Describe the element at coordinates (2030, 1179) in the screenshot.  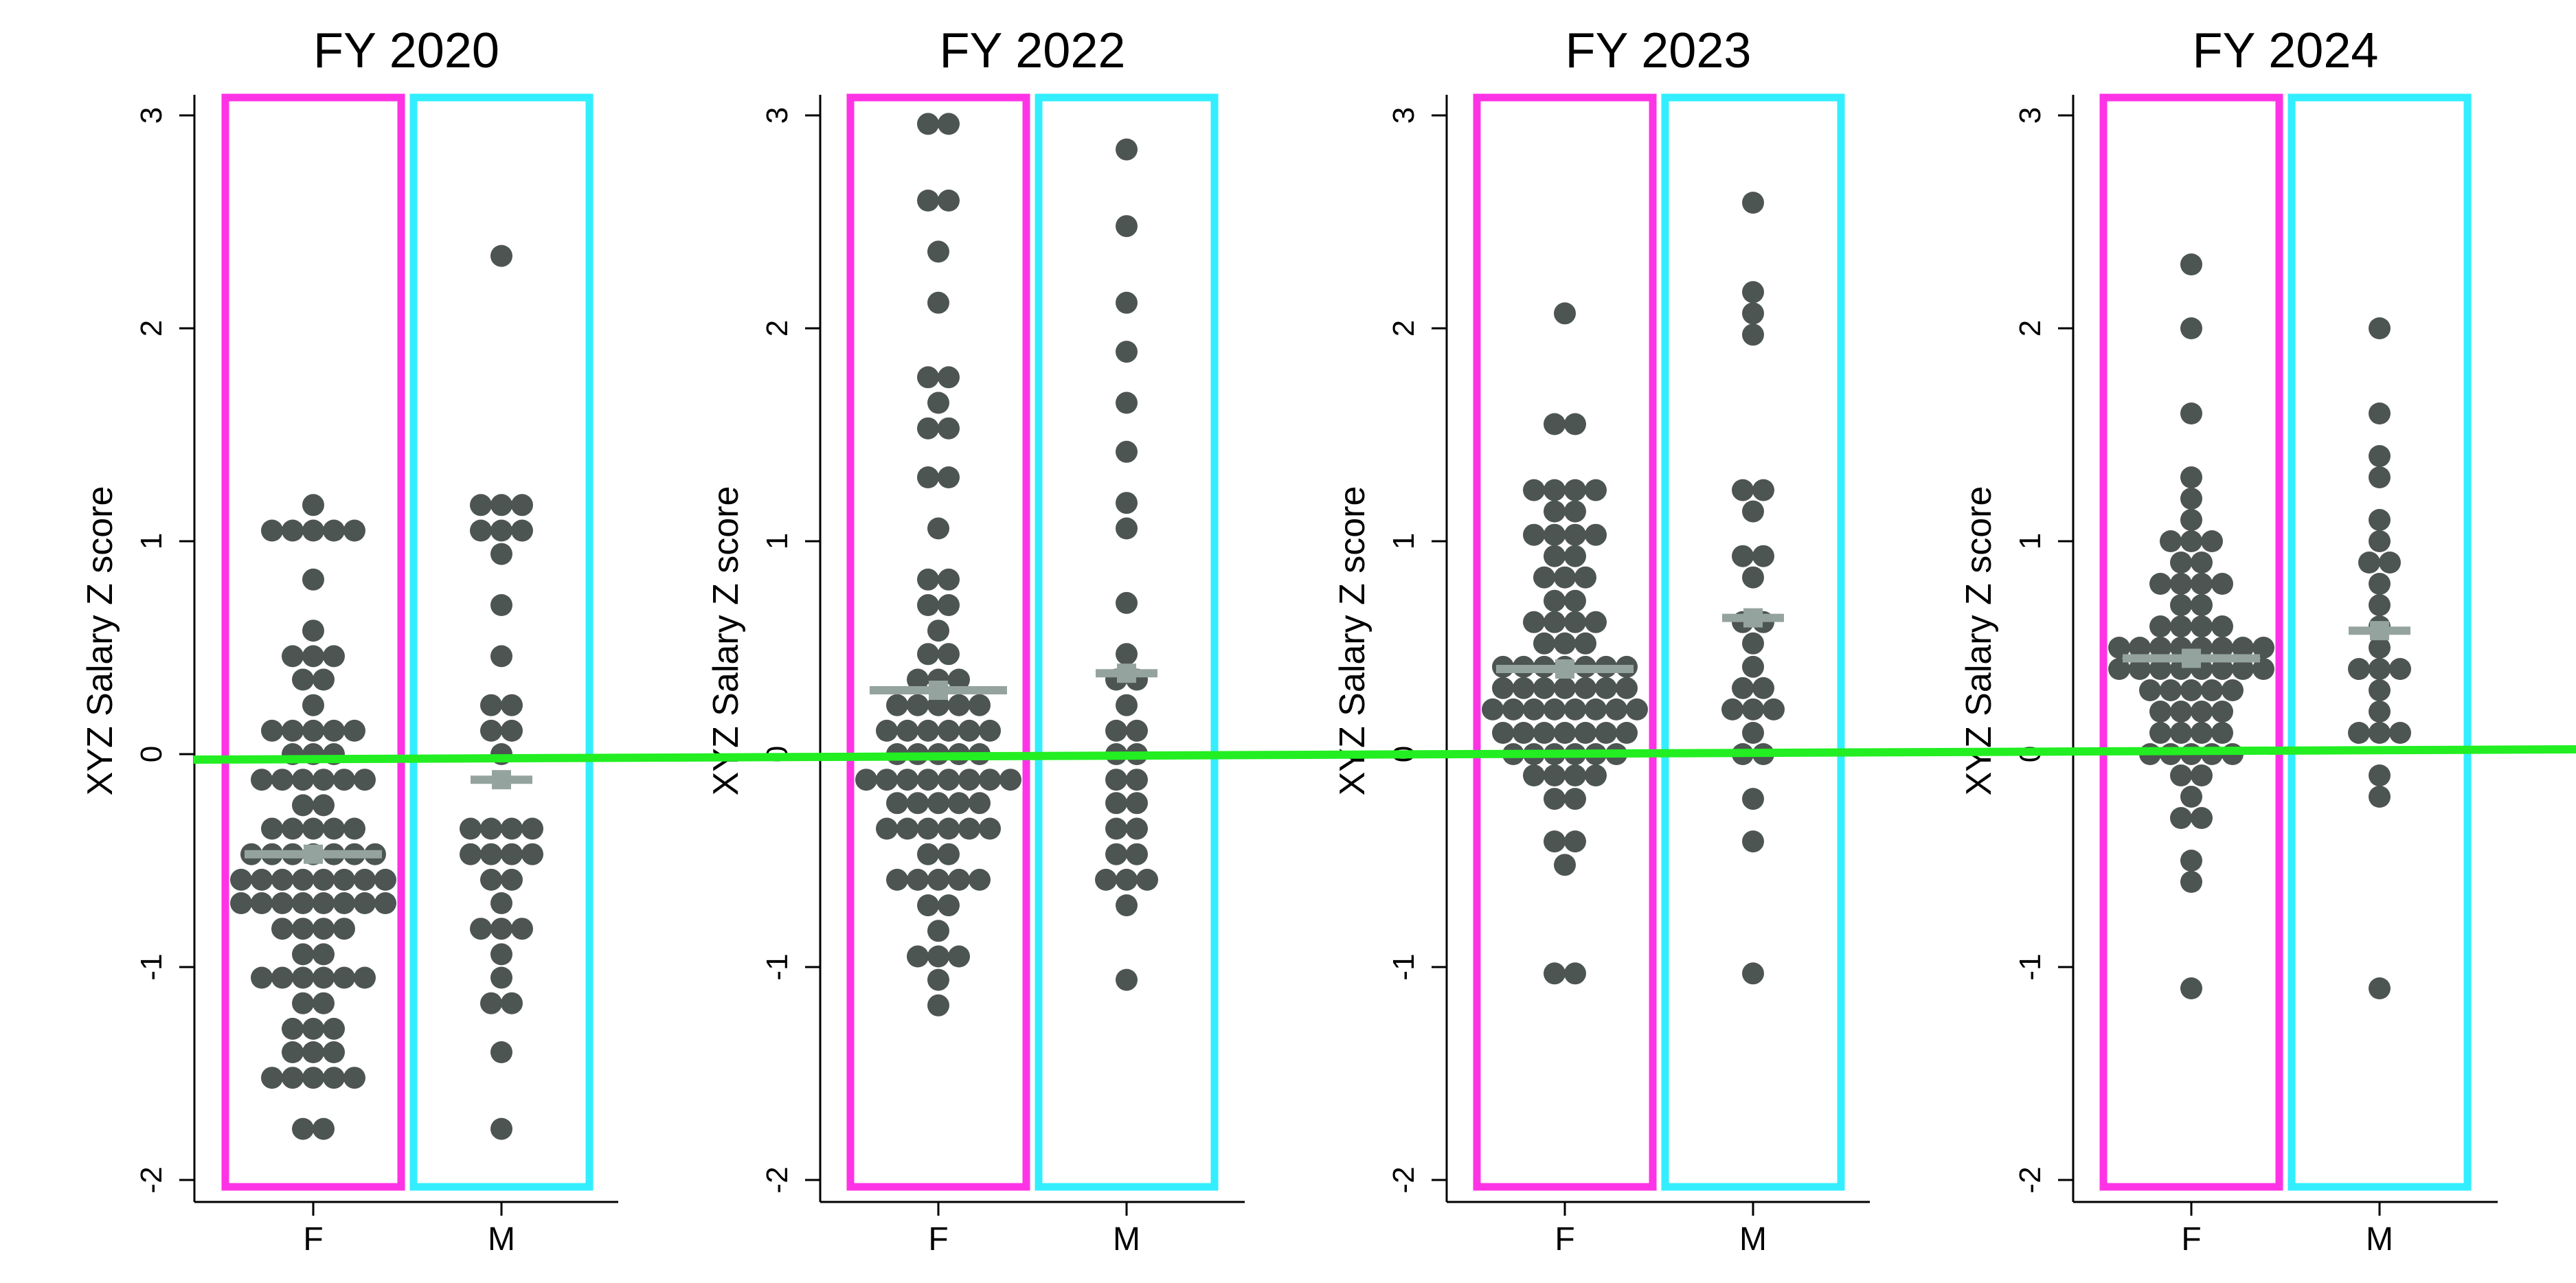
I see `y-tick-label: -2` at that location.